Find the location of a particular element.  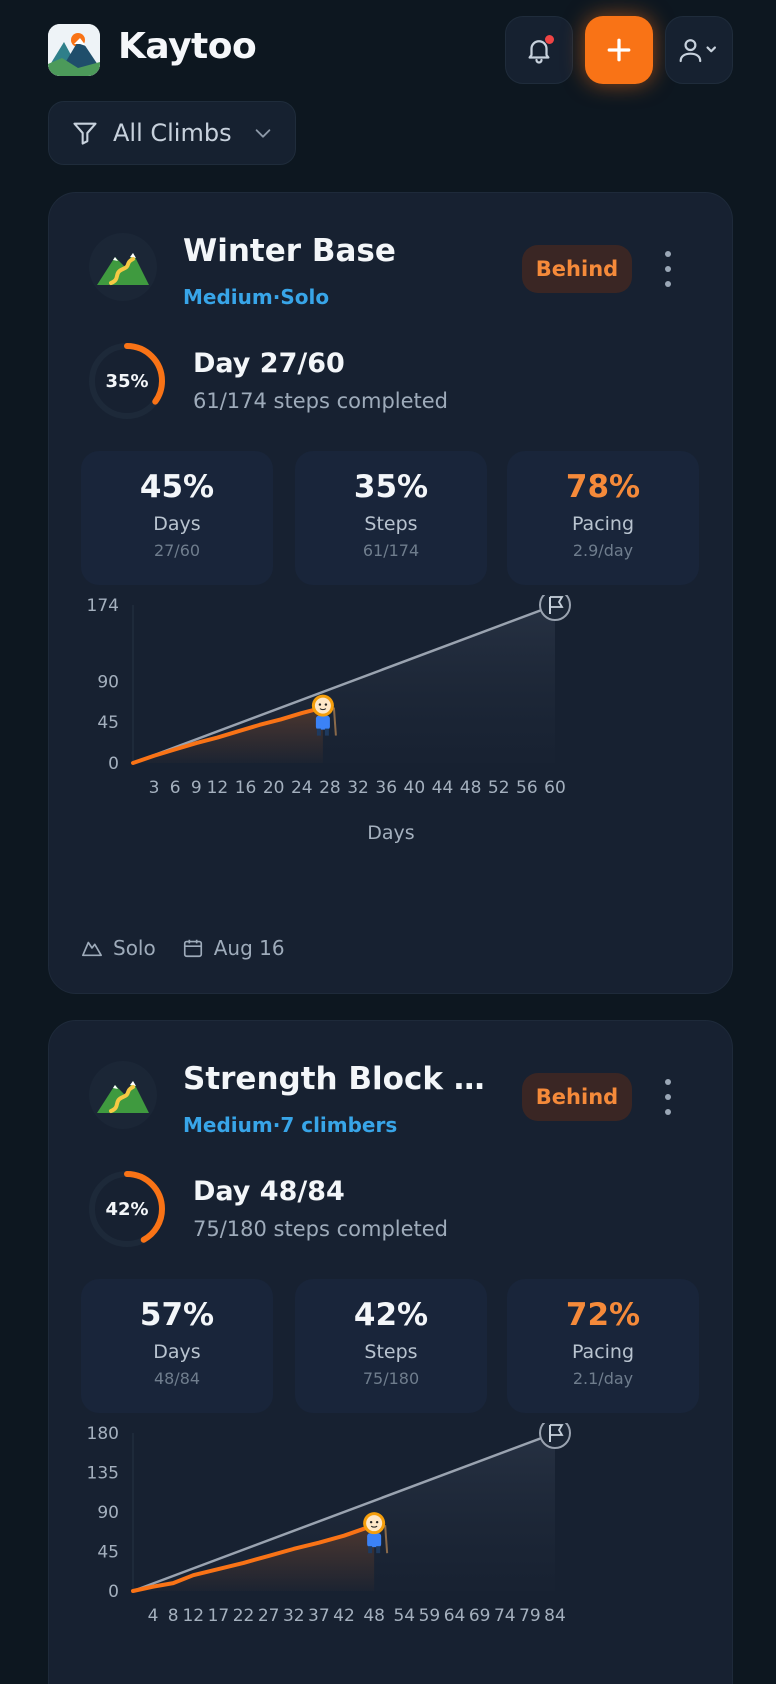

day-progress: Day 27/60 is located at coordinates (269, 363).